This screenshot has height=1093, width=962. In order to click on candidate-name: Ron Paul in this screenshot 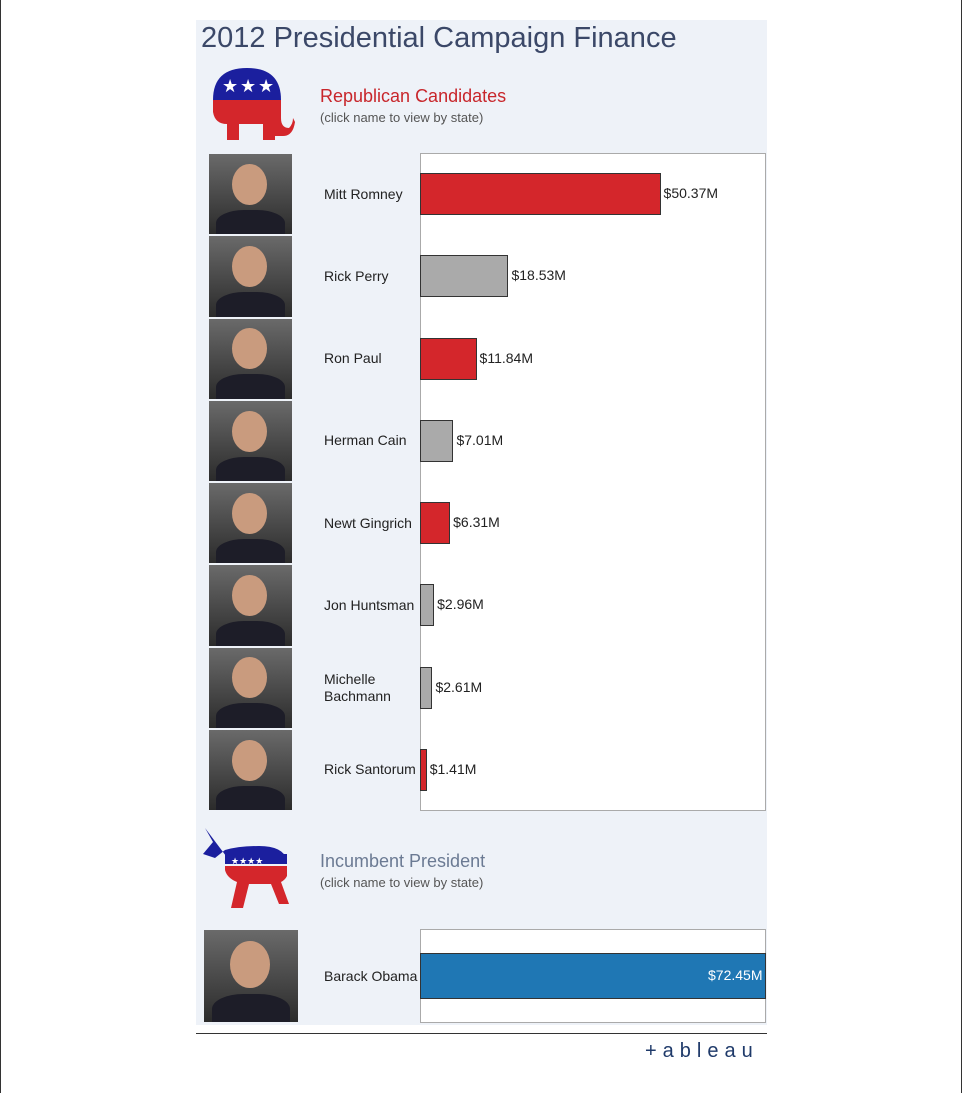, I will do `click(353, 358)`.